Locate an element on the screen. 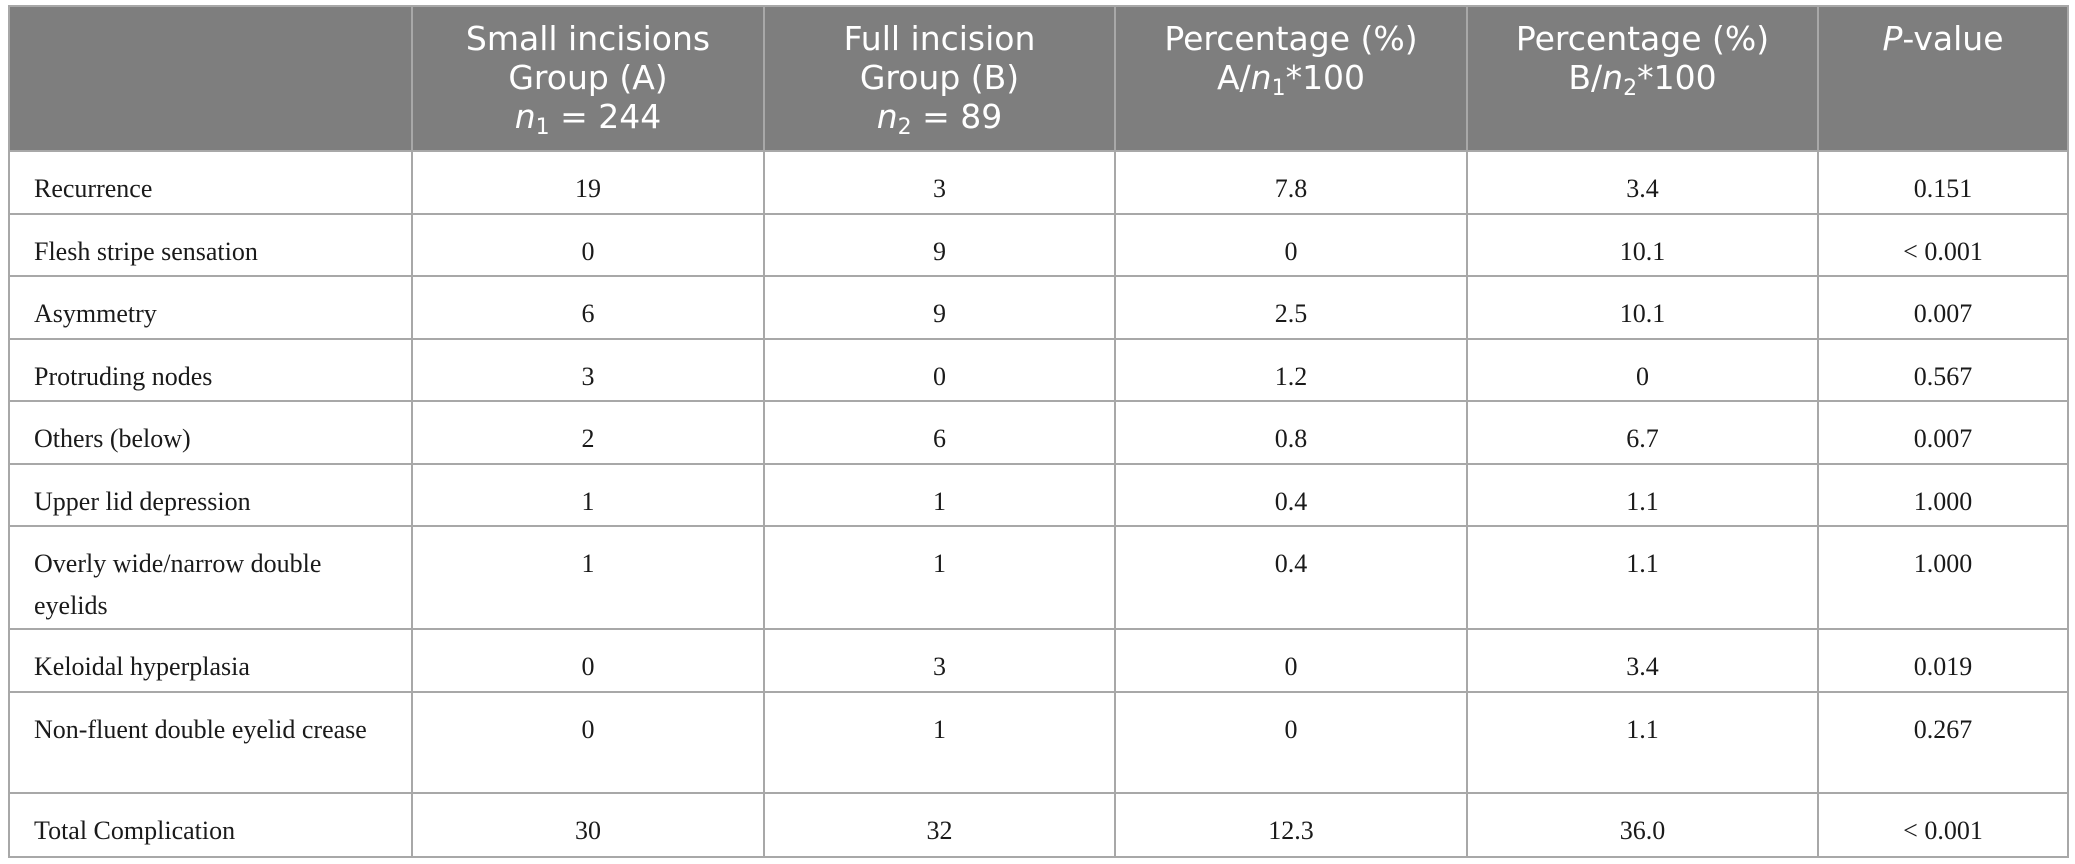 This screenshot has height=864, width=2075. table-row-keloidal-hyperplasia: Keloidal hyperplasia 0 3 0 3.4 0.019 is located at coordinates (1038, 660).